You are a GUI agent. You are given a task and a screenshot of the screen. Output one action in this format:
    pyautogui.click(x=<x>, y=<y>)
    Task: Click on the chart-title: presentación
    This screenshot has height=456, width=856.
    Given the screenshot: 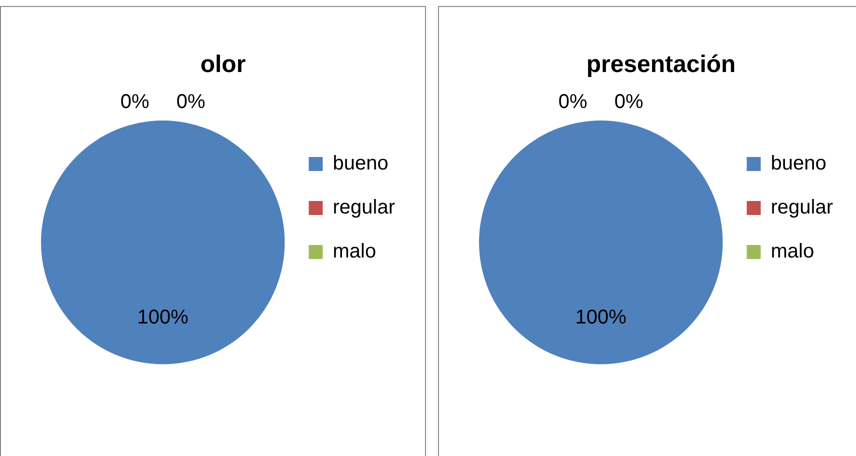 What is the action you would take?
    pyautogui.click(x=661, y=64)
    